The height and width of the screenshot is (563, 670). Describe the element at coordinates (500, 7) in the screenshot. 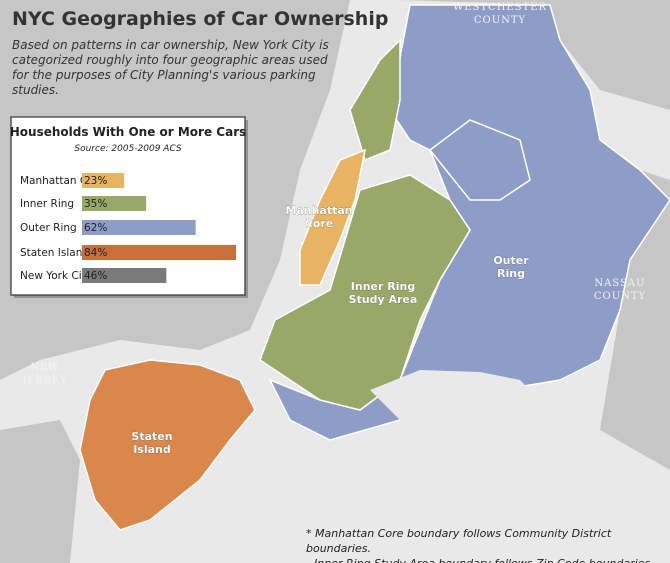

I see `map-label: WESTCHESTER` at that location.